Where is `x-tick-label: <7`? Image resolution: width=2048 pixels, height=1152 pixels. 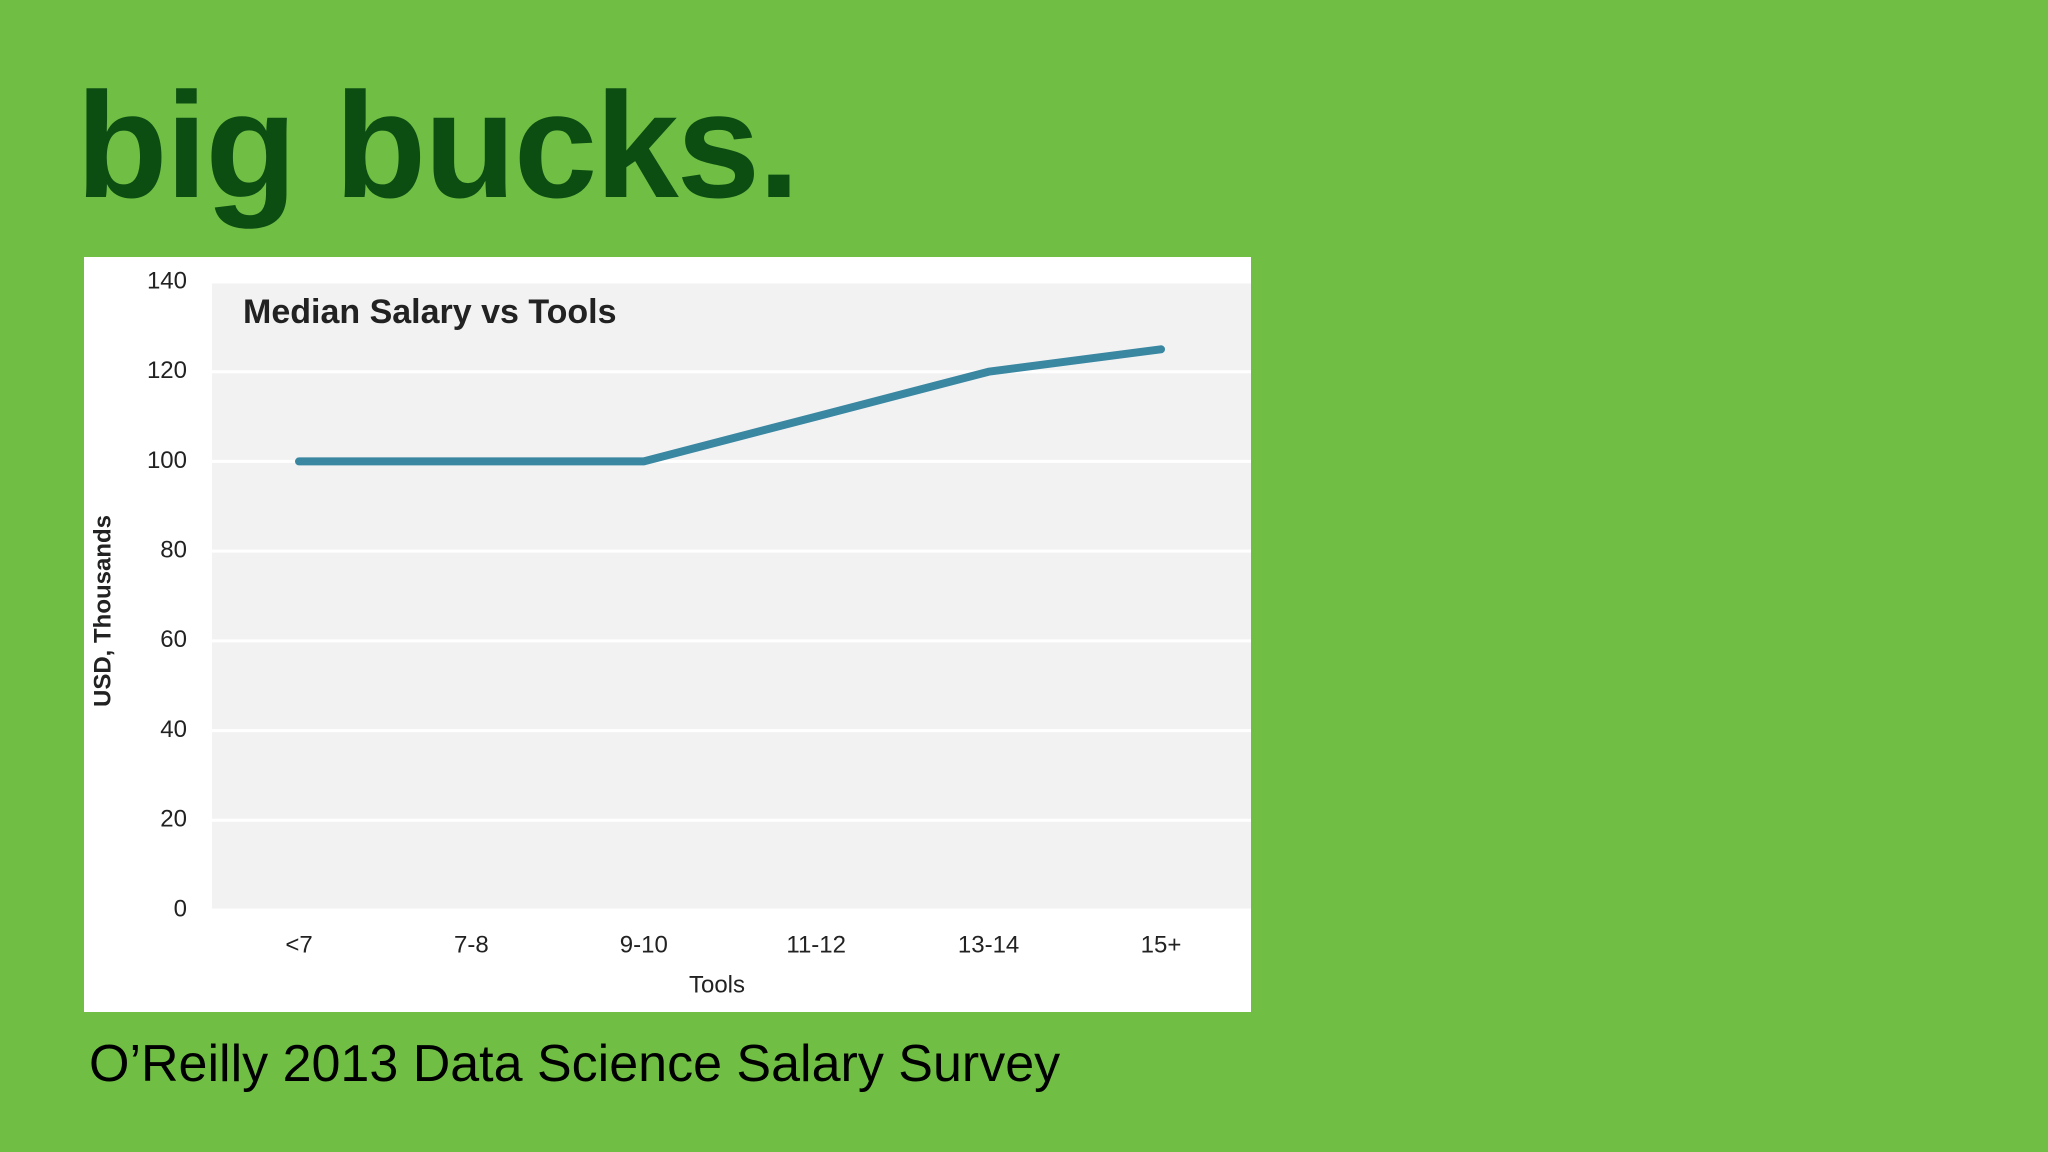 x-tick-label: <7 is located at coordinates (298, 944).